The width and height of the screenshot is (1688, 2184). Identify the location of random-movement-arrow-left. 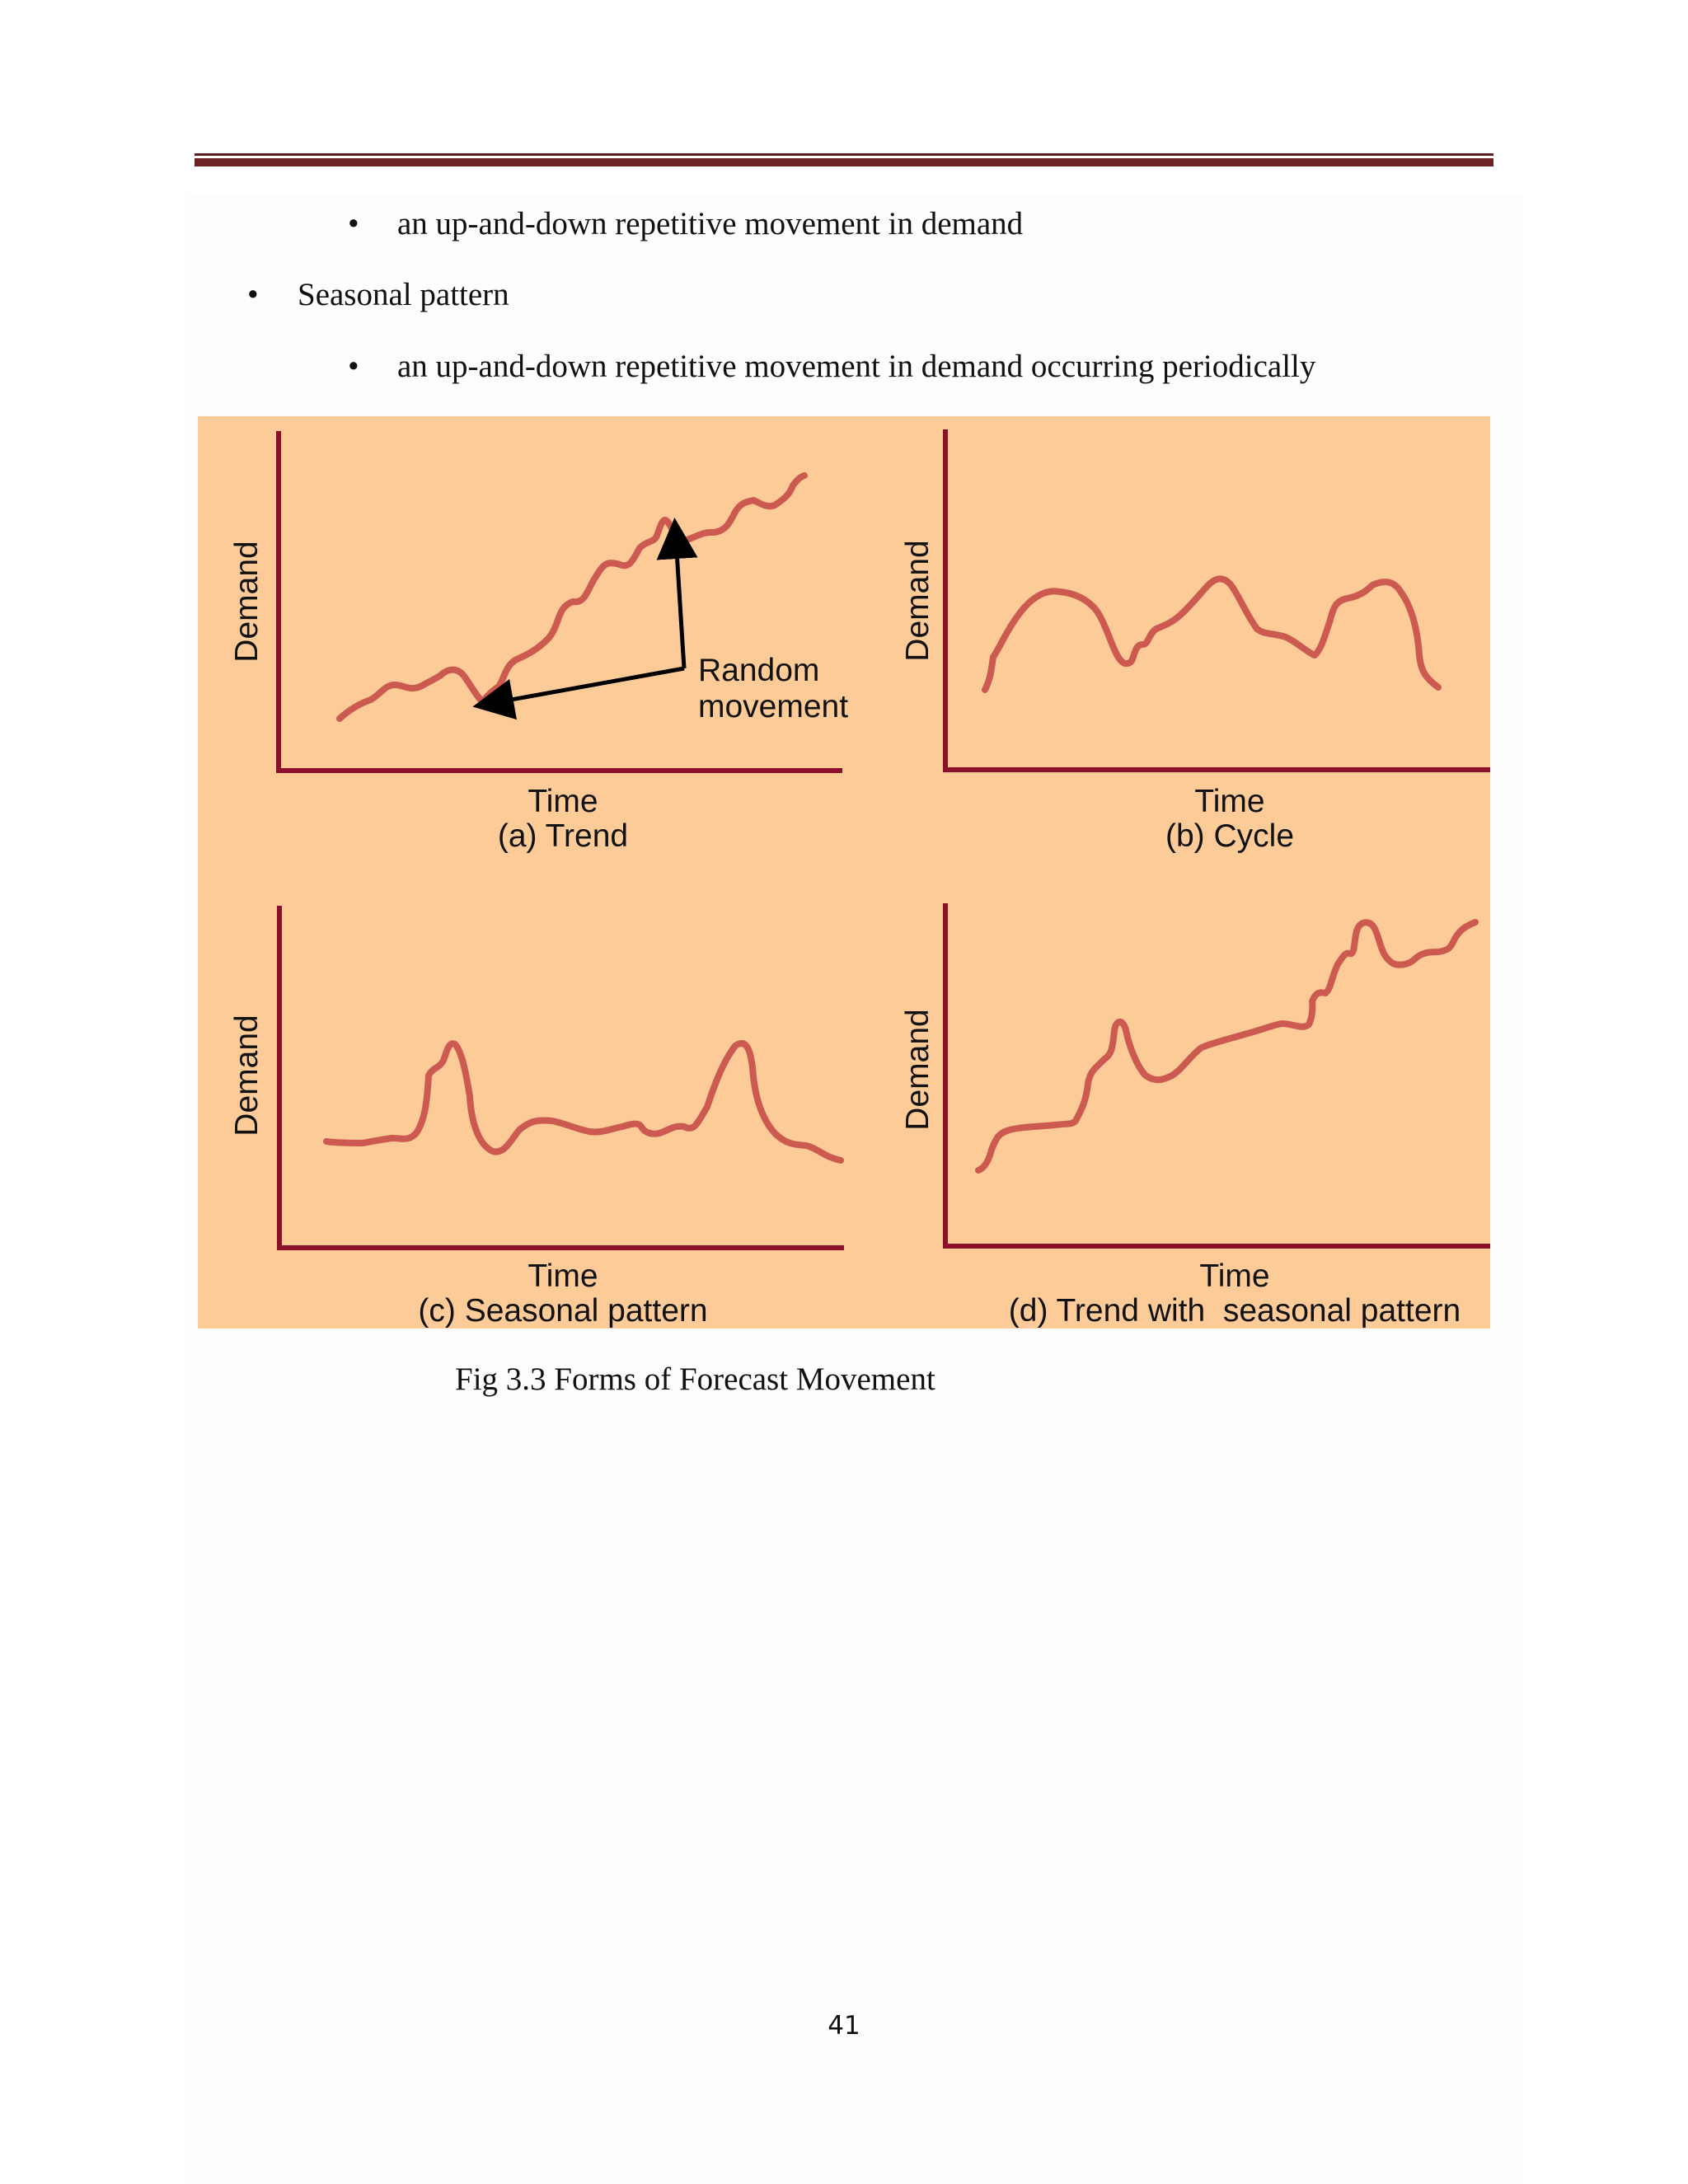
(578, 693).